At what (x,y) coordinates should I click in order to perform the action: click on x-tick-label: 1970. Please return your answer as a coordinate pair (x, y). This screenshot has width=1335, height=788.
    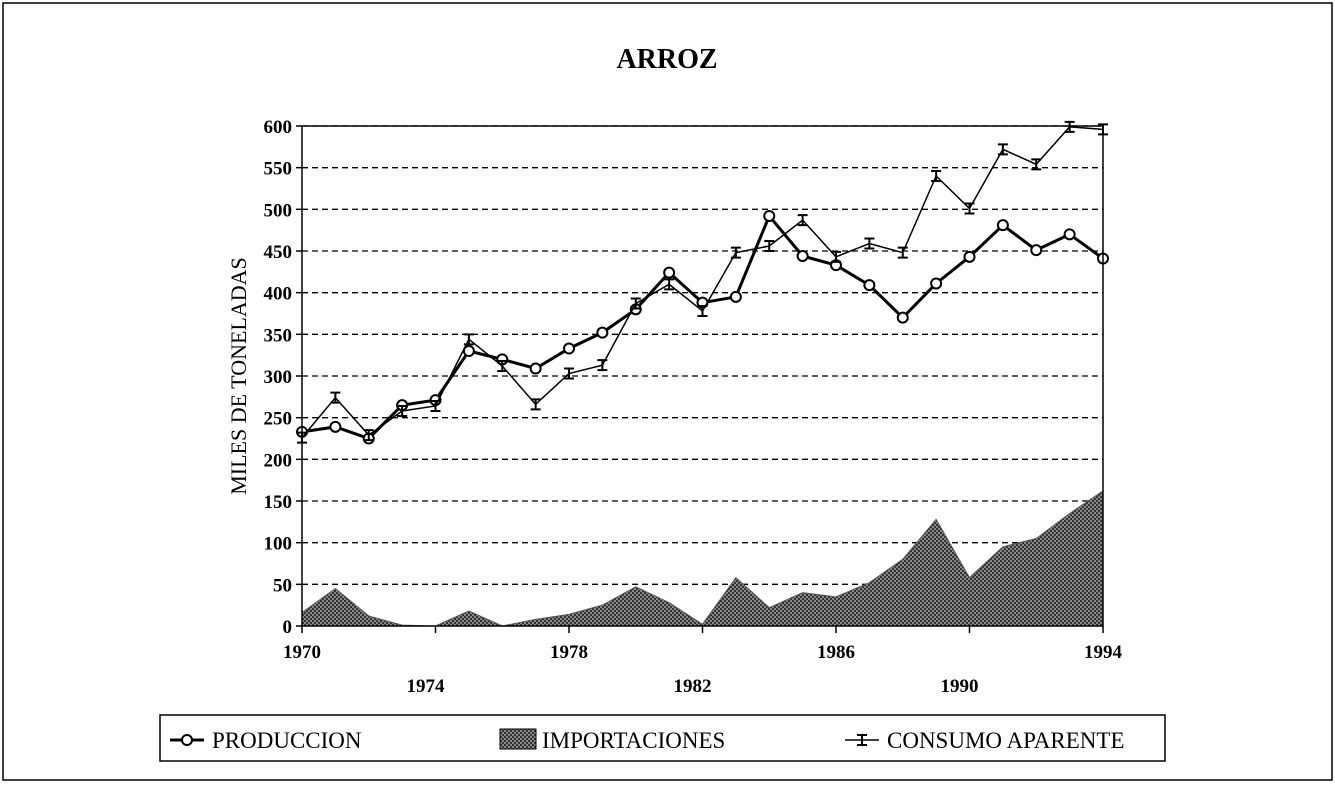
    Looking at the image, I should click on (302, 652).